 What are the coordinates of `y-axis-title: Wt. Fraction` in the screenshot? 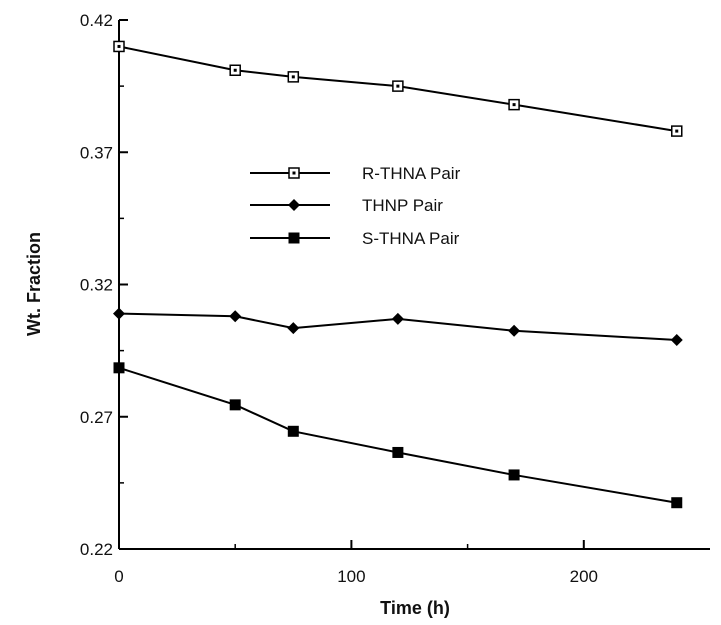 It's located at (34, 284).